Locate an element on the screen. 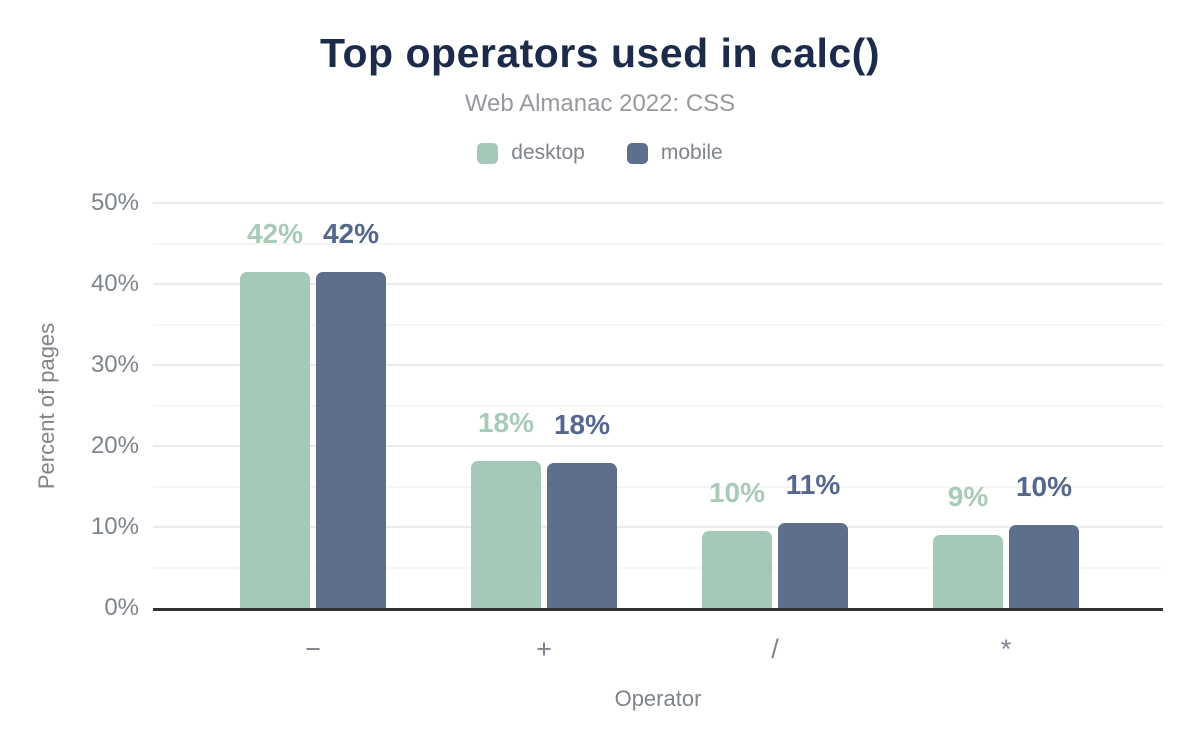 This screenshot has width=1200, height=742. y-tick-label-40: 40% is located at coordinates (114, 283).